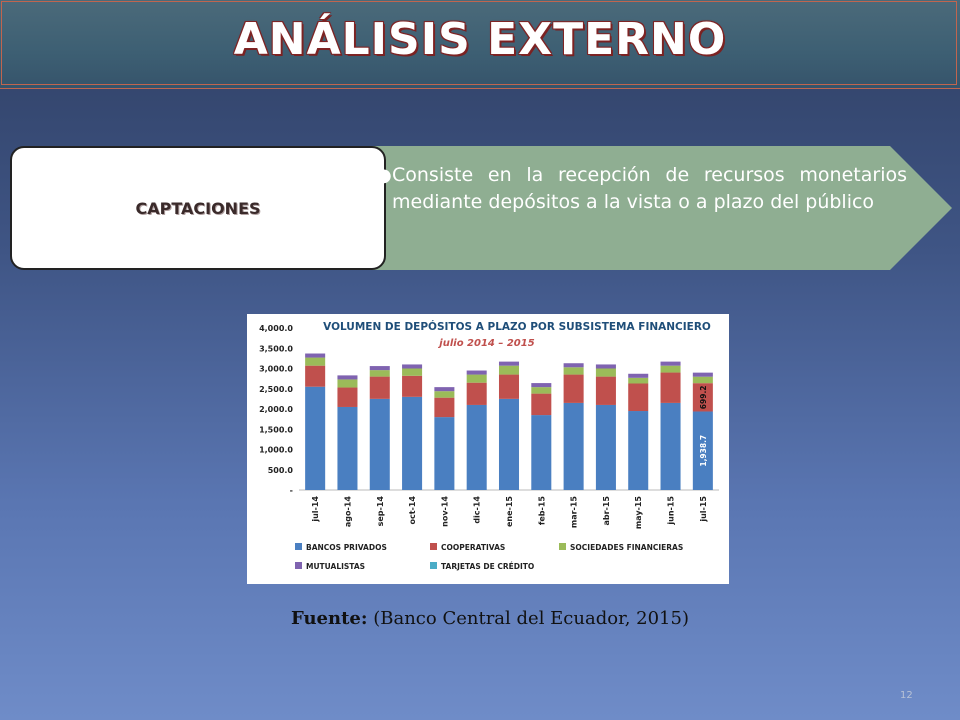 The image size is (960, 720). What do you see at coordinates (380, 511) in the screenshot?
I see `x-tick-label: sep-14` at bounding box center [380, 511].